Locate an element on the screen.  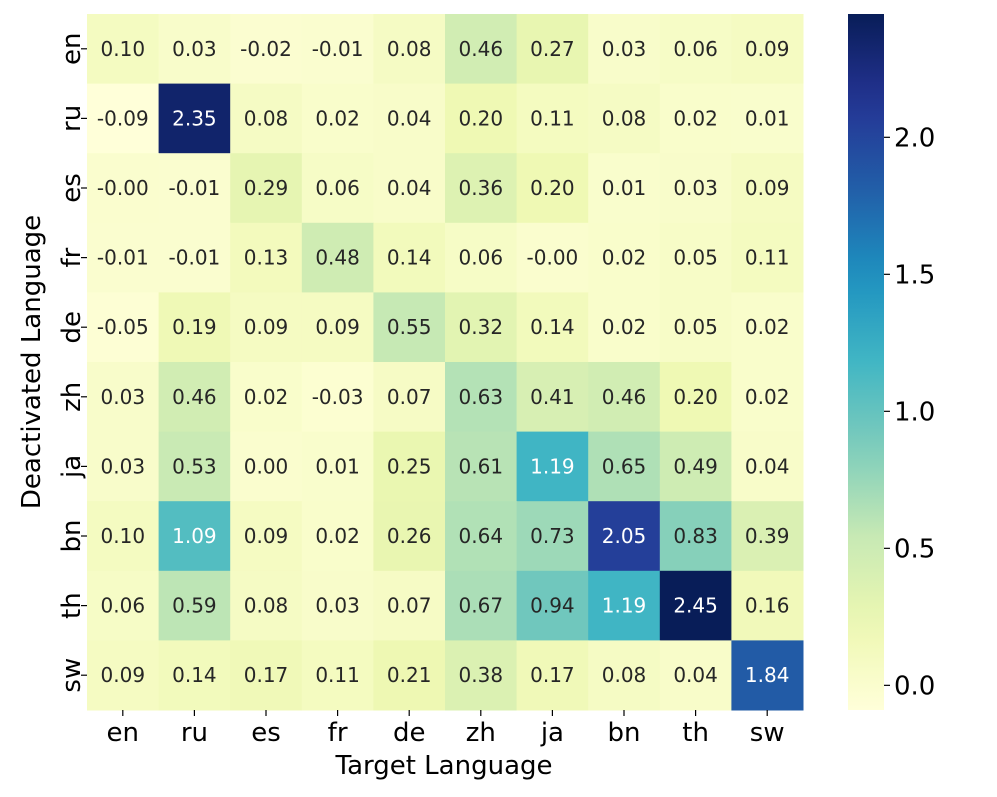
x-tick-label: zh is located at coordinates (481, 733).